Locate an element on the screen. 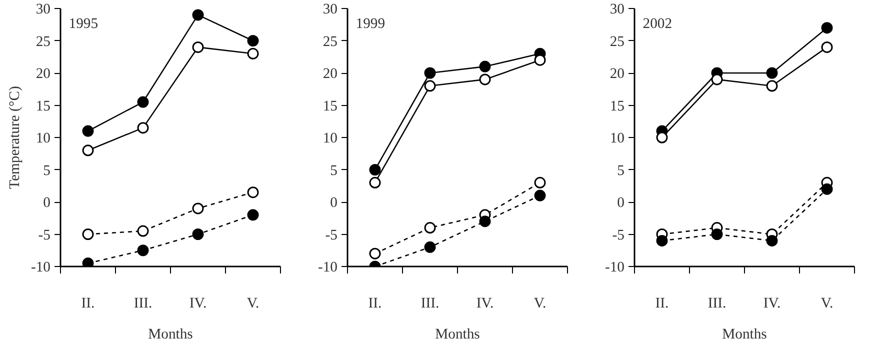  text: 1999 is located at coordinates (371, 24).